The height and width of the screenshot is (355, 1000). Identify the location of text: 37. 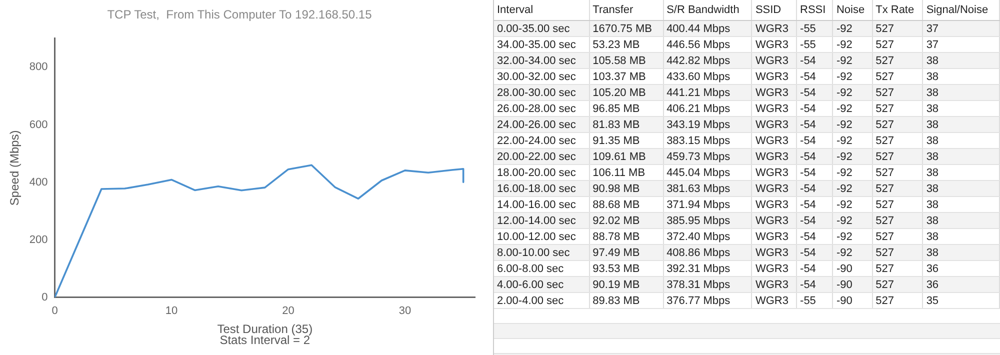
(961, 28).